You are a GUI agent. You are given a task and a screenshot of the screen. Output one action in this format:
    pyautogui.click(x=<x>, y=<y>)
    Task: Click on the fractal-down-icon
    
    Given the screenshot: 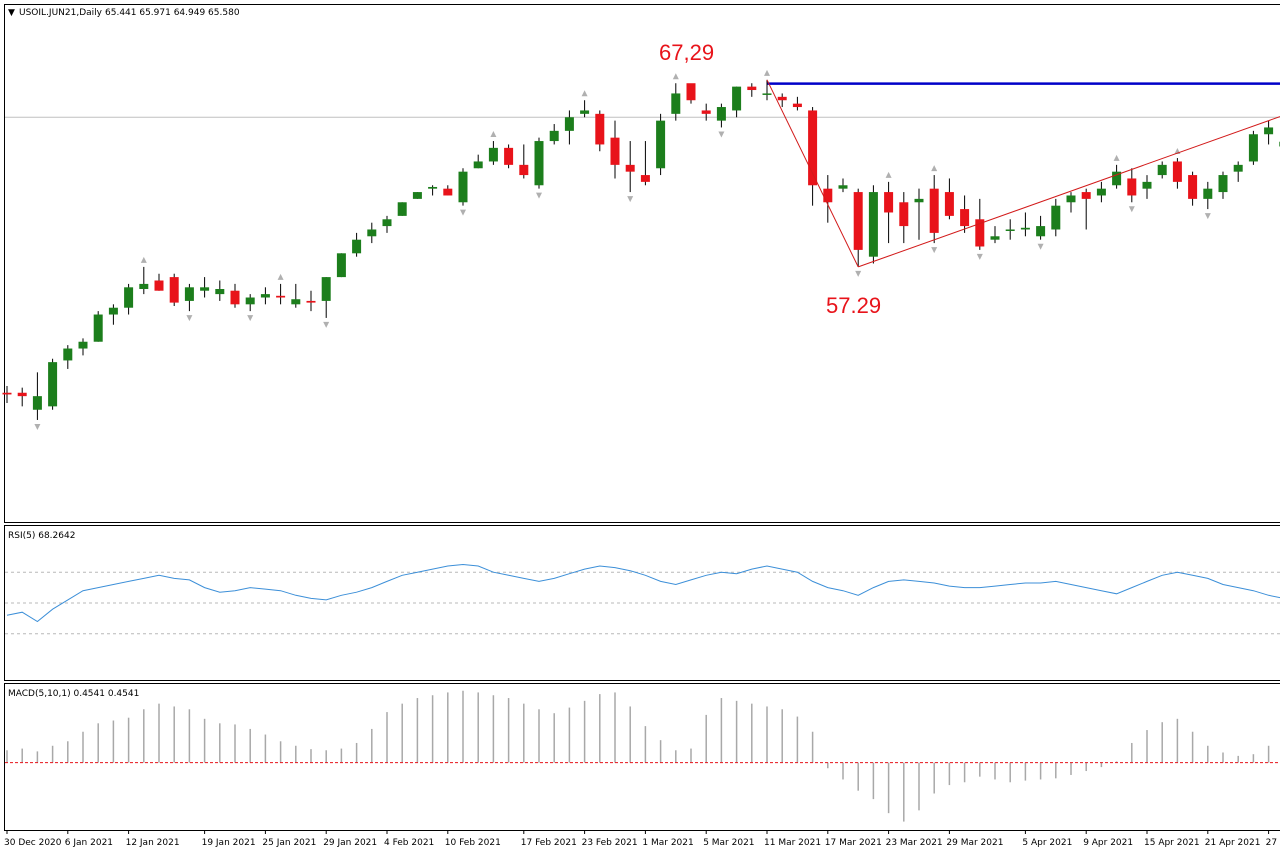 What is the action you would take?
    pyautogui.click(x=250, y=318)
    